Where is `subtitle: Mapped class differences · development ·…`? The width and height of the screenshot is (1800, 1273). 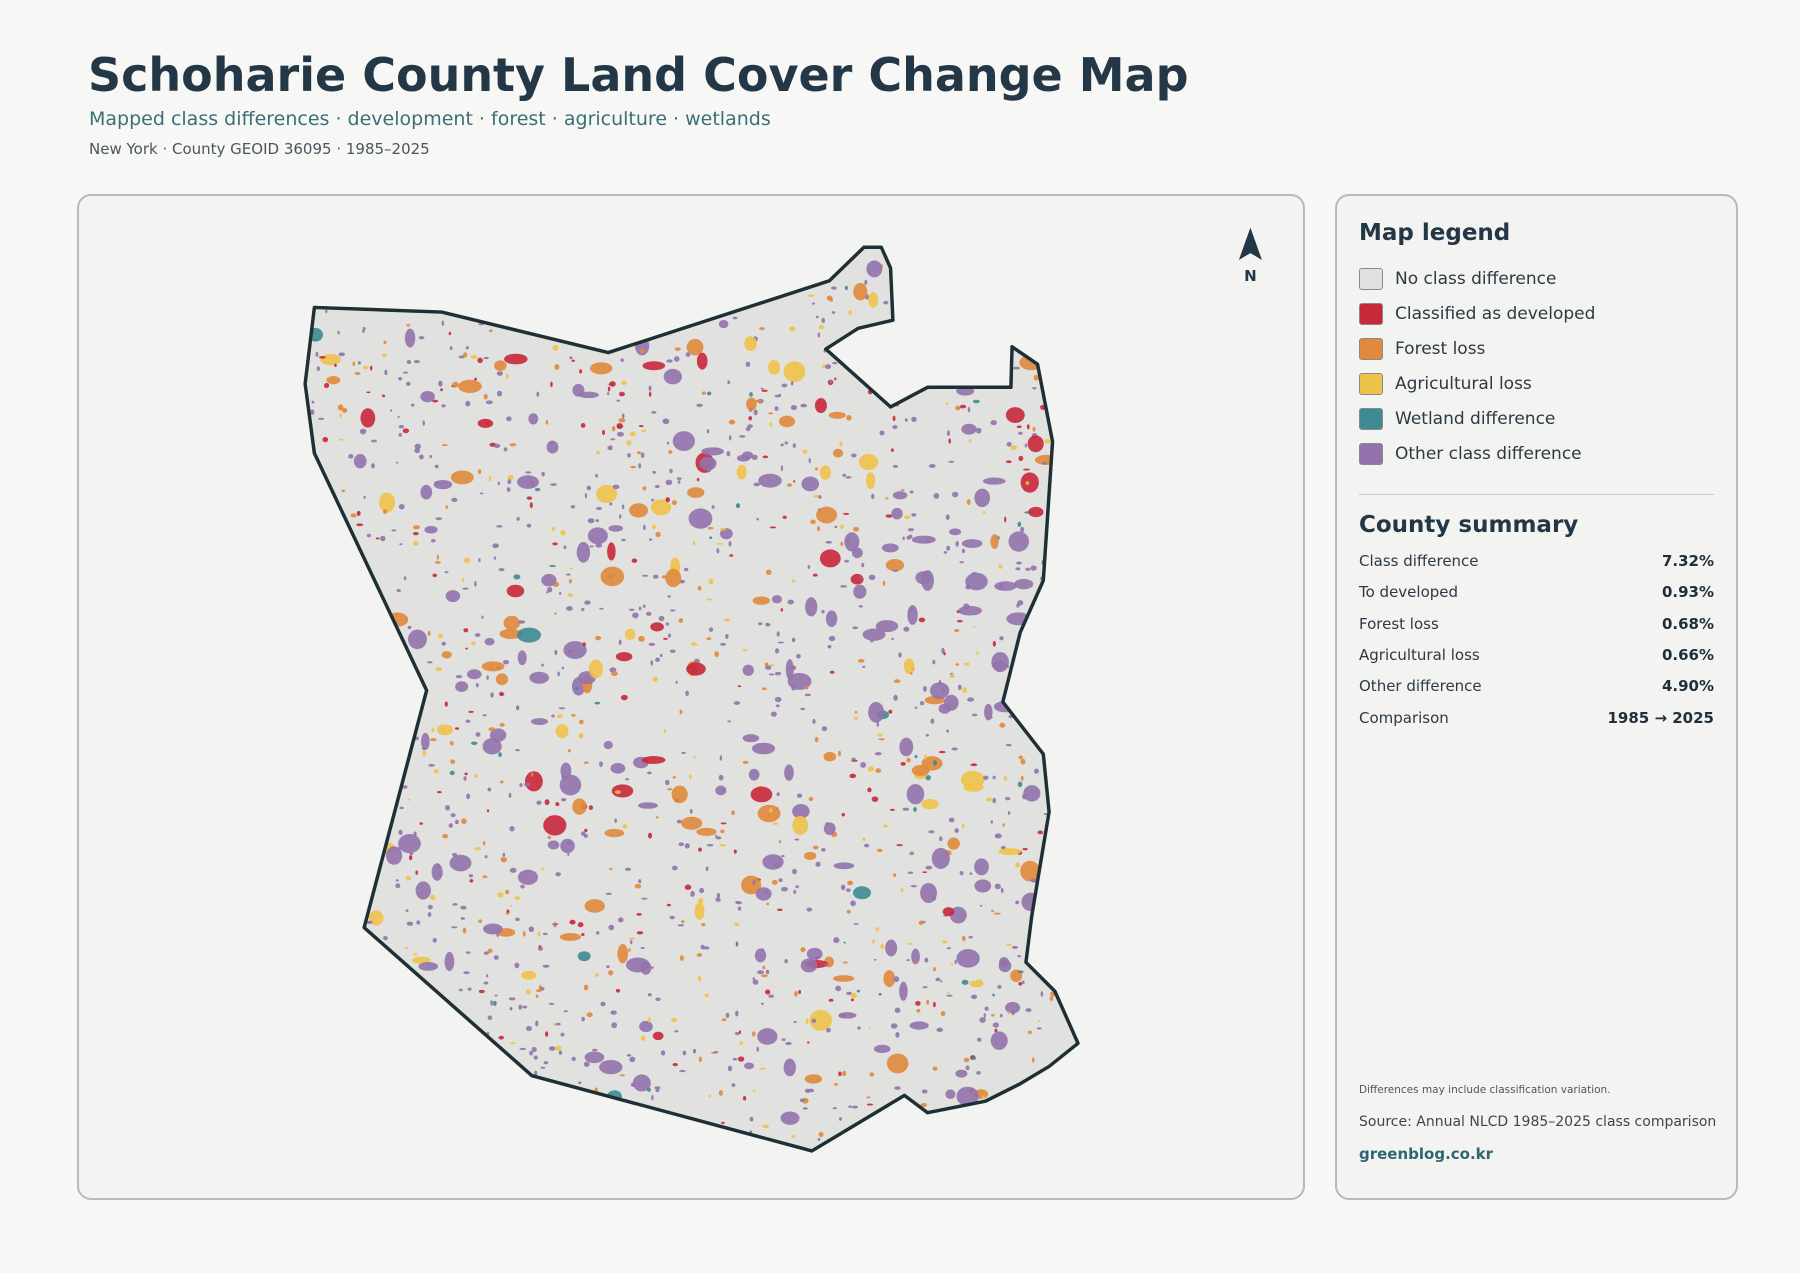
subtitle: Mapped class differences · development ·… is located at coordinates (430, 119).